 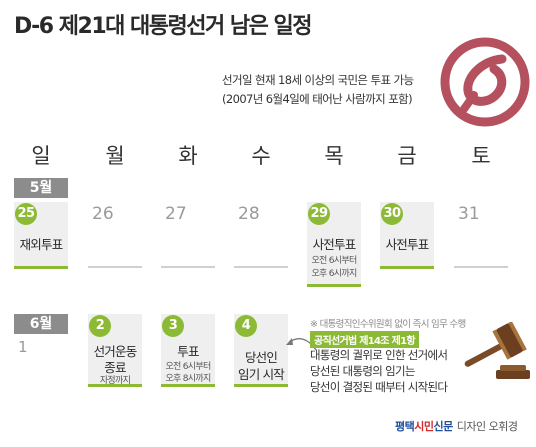 What do you see at coordinates (362, 371) in the screenshot?
I see `law-text-line2: 당선된 대통령의 임기는` at bounding box center [362, 371].